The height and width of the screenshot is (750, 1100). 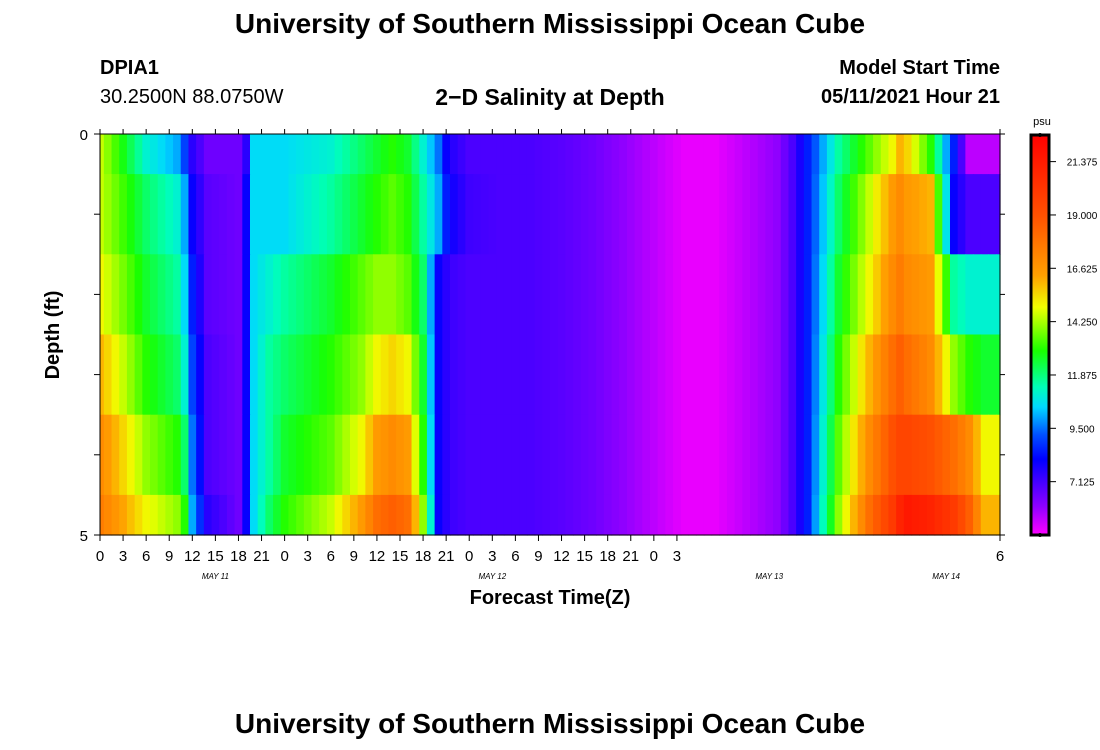 What do you see at coordinates (84, 536) in the screenshot?
I see `y-tick-label: 5` at bounding box center [84, 536].